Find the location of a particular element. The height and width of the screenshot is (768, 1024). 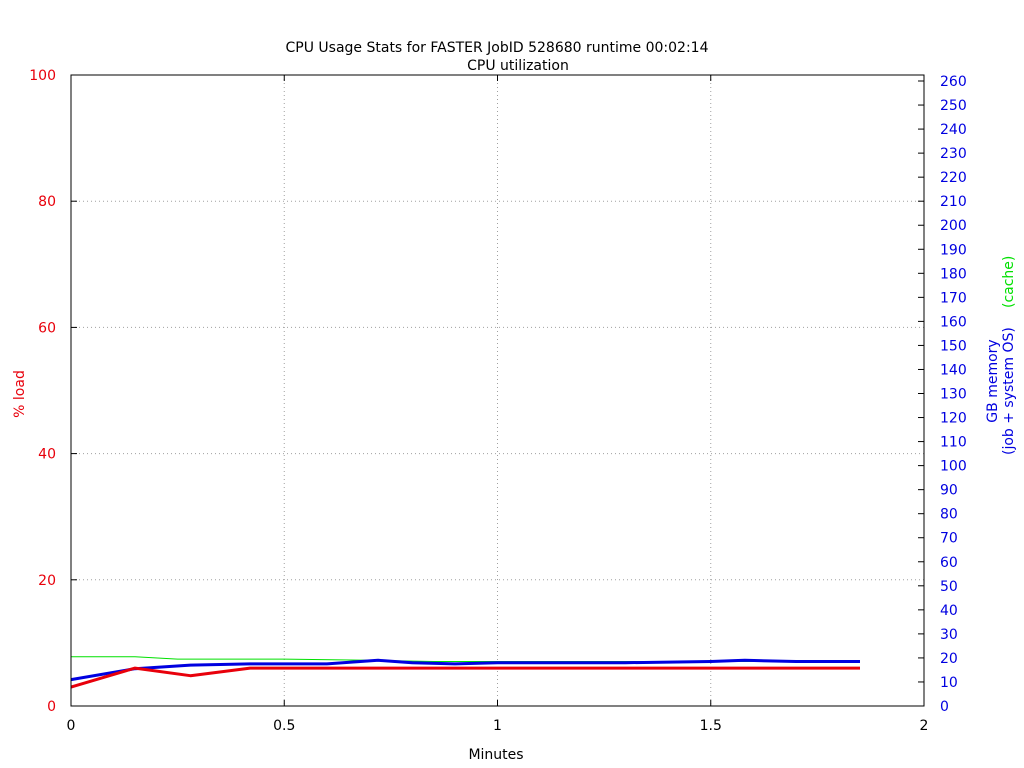

y2-tick-label: 150 is located at coordinates (953, 346).